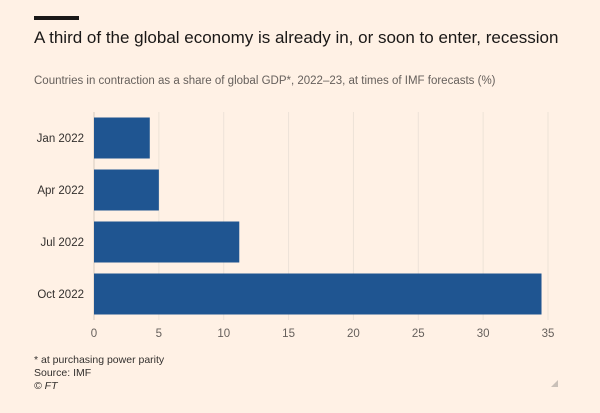 The width and height of the screenshot is (600, 413). I want to click on x-tick-label: 25, so click(418, 334).